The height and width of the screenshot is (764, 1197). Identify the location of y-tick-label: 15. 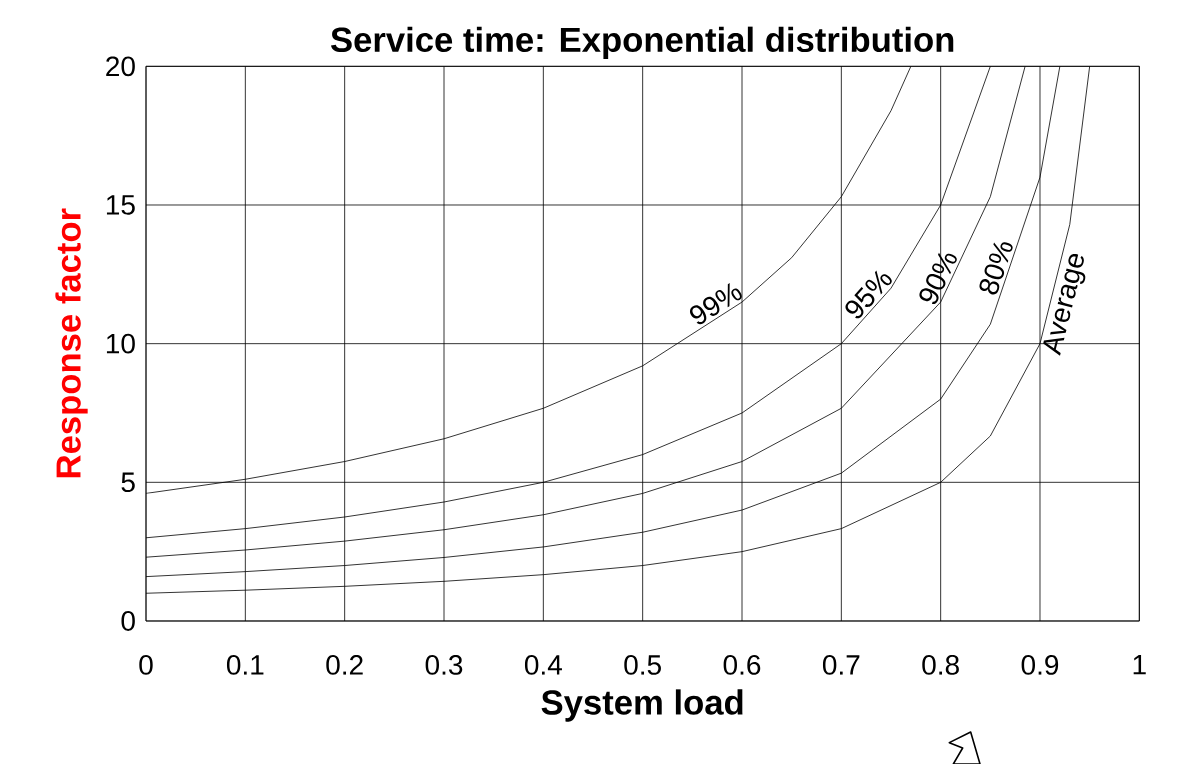
(120, 205).